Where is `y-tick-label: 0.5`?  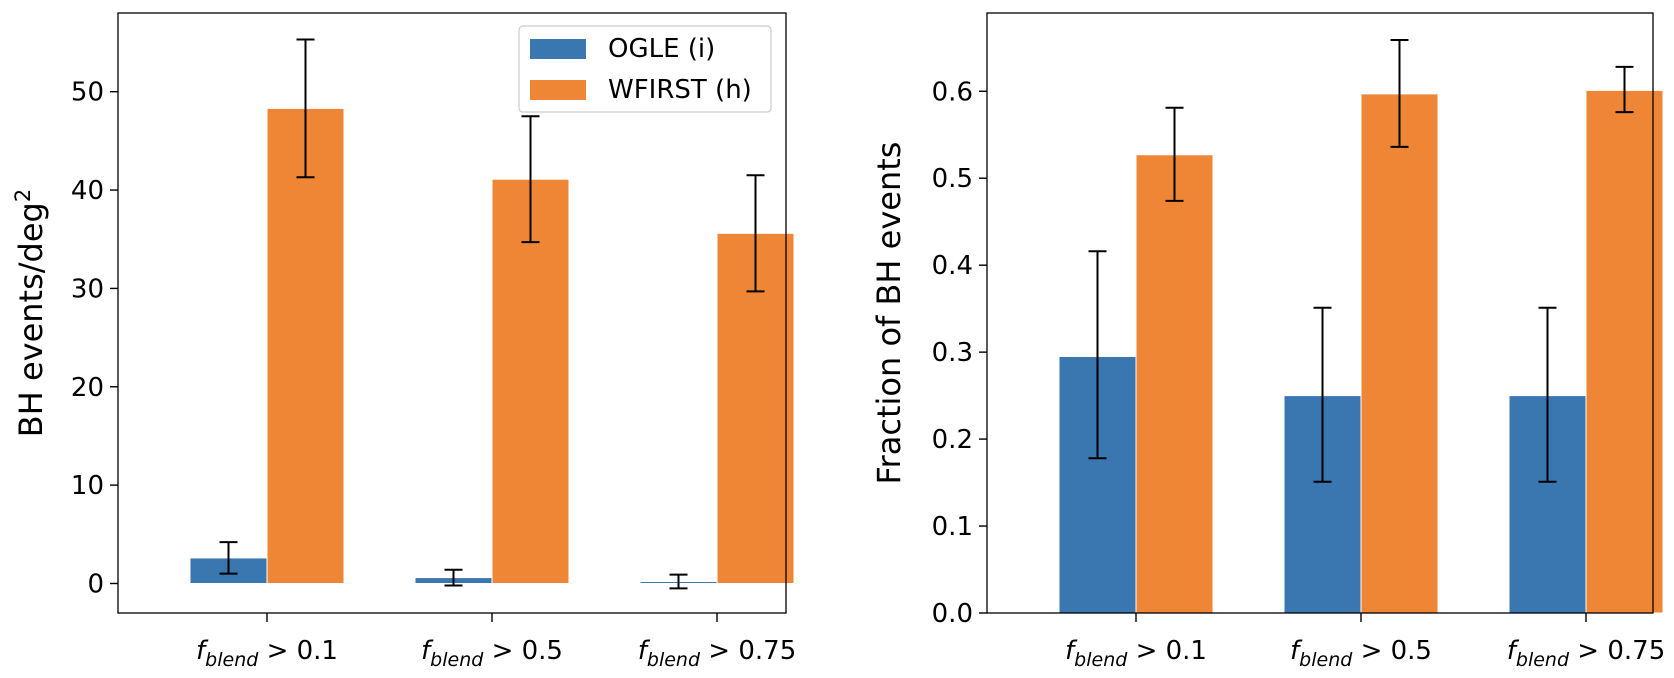
y-tick-label: 0.5 is located at coordinates (952, 179).